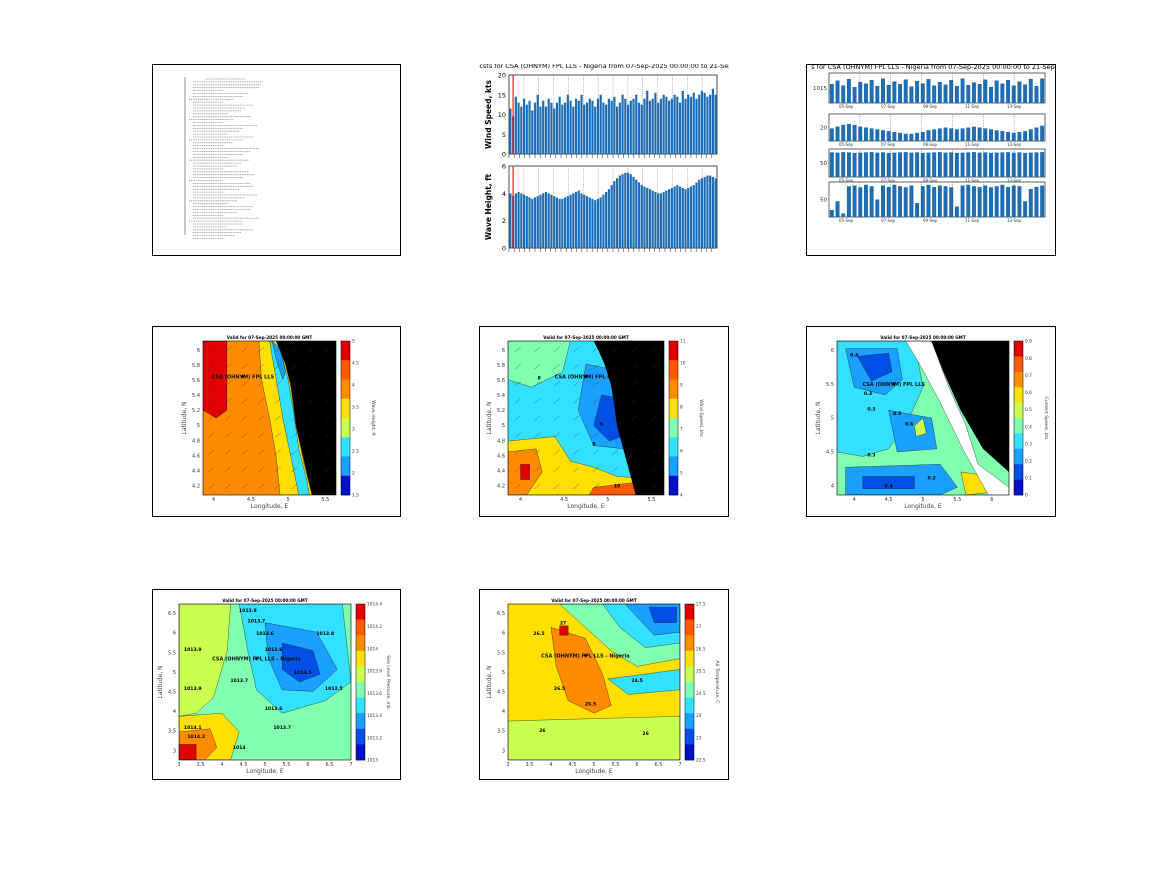 Image resolution: width=1167 pixels, height=875 pixels. What do you see at coordinates (196, 366) in the screenshot?
I see `map-ytick: 5.8` at bounding box center [196, 366].